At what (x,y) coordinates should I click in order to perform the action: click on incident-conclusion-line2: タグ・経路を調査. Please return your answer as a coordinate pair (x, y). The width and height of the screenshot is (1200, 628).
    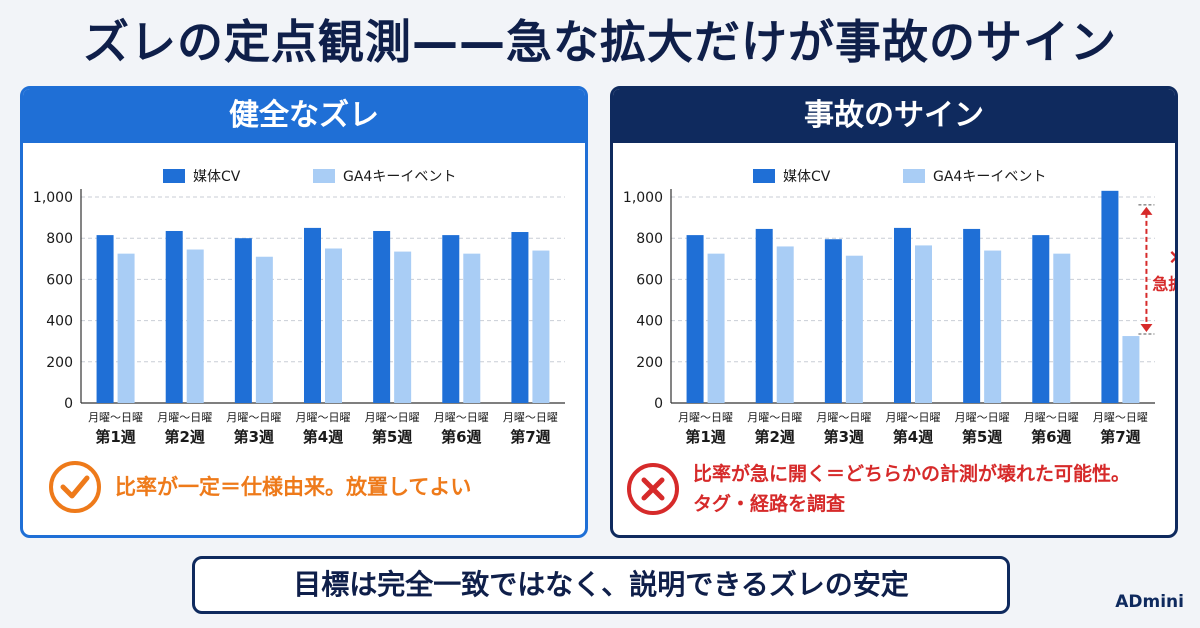
    Looking at the image, I should click on (769, 504).